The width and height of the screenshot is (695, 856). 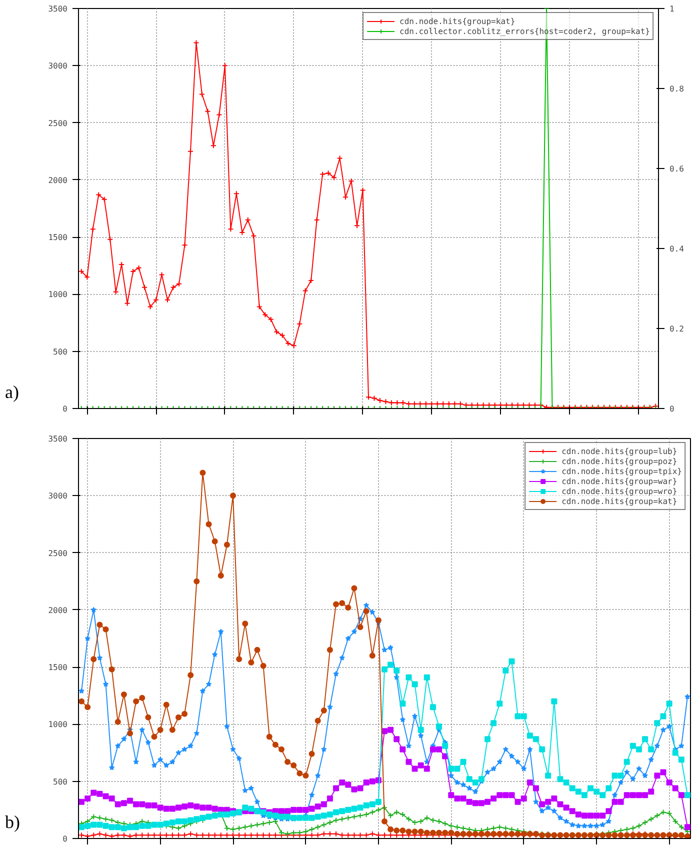 What do you see at coordinates (525, 31) in the screenshot?
I see `legend-label: cdn.collector.coblitz_errors{host=coder2, group=kat}` at bounding box center [525, 31].